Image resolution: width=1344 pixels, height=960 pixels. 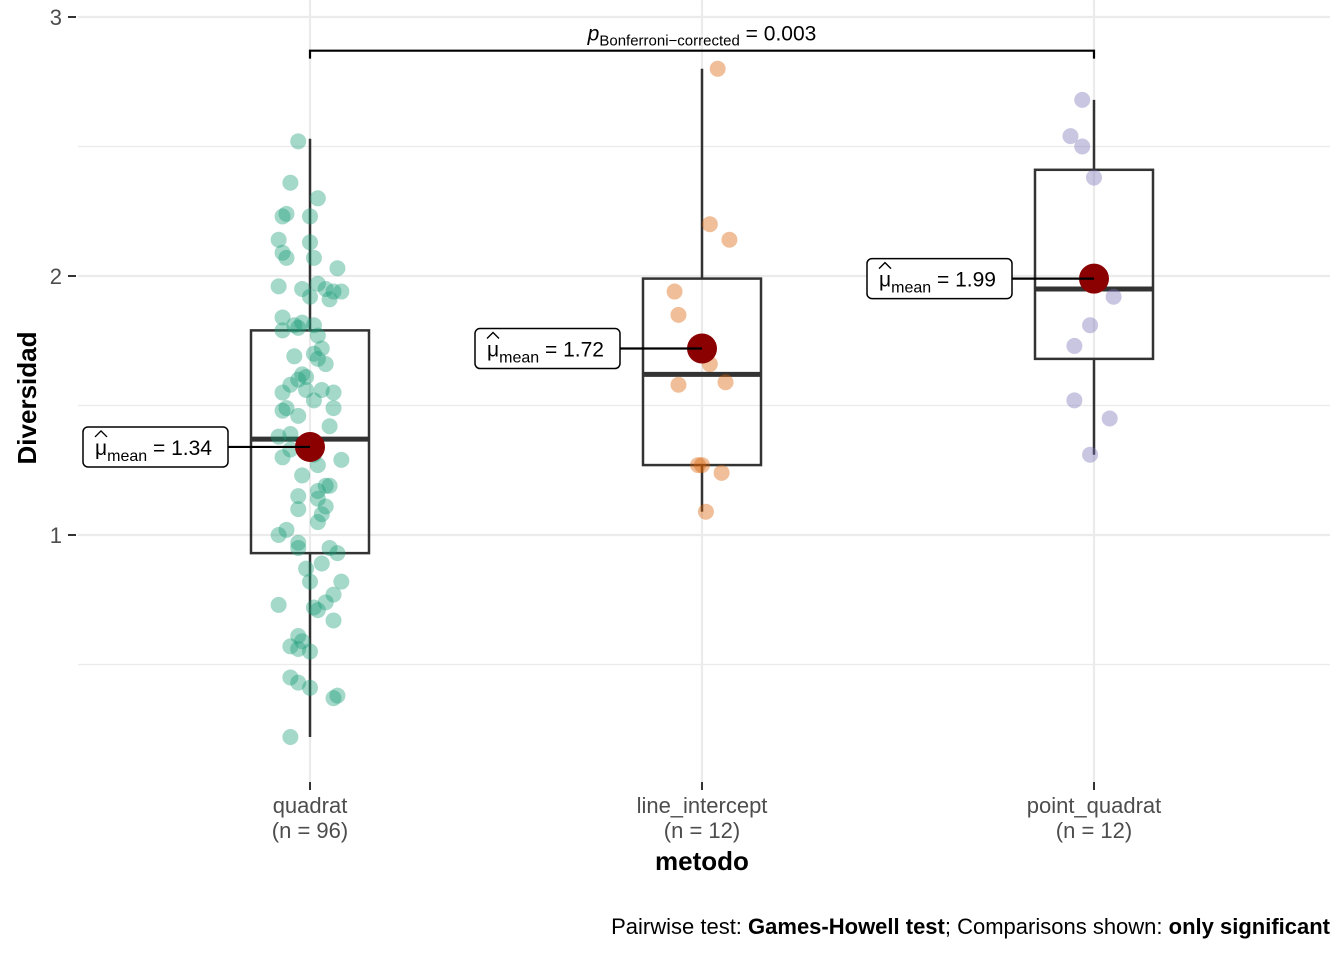 I want to click on caption-pairwise-value: Games-Howell test, so click(x=846, y=926).